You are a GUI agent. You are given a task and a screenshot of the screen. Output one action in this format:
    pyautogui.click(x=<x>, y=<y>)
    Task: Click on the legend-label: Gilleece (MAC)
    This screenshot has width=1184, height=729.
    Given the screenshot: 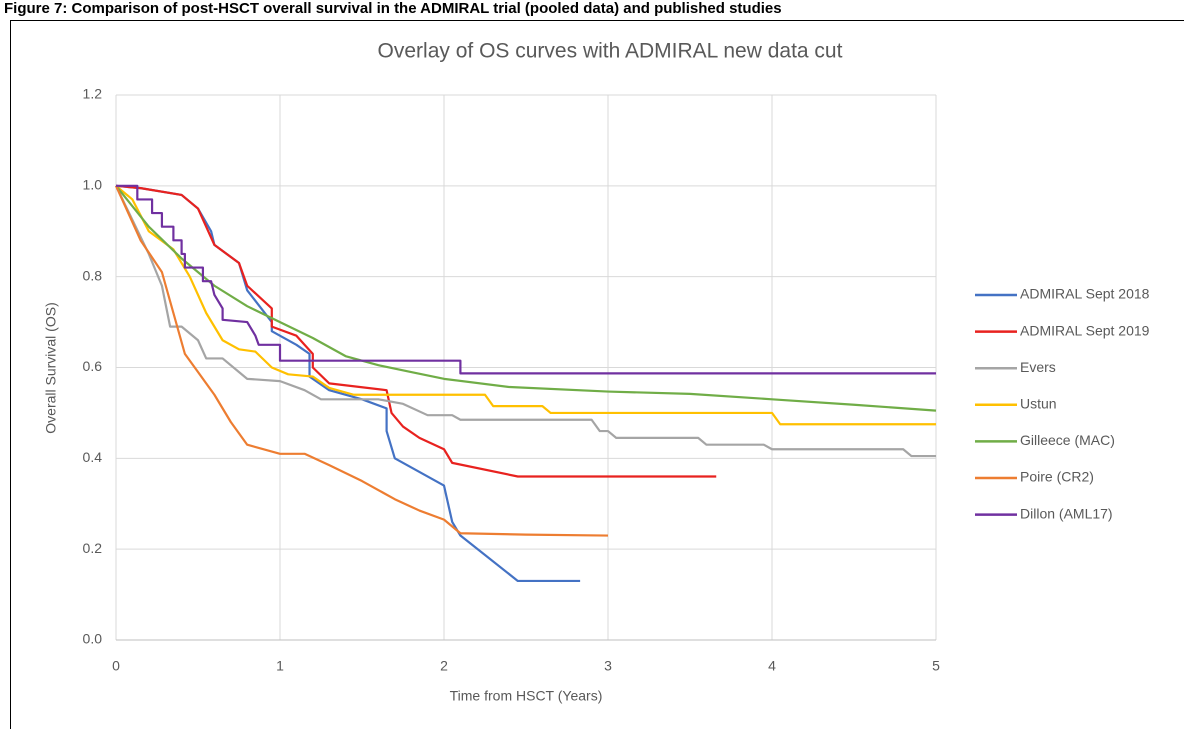 What is the action you would take?
    pyautogui.click(x=1067, y=440)
    